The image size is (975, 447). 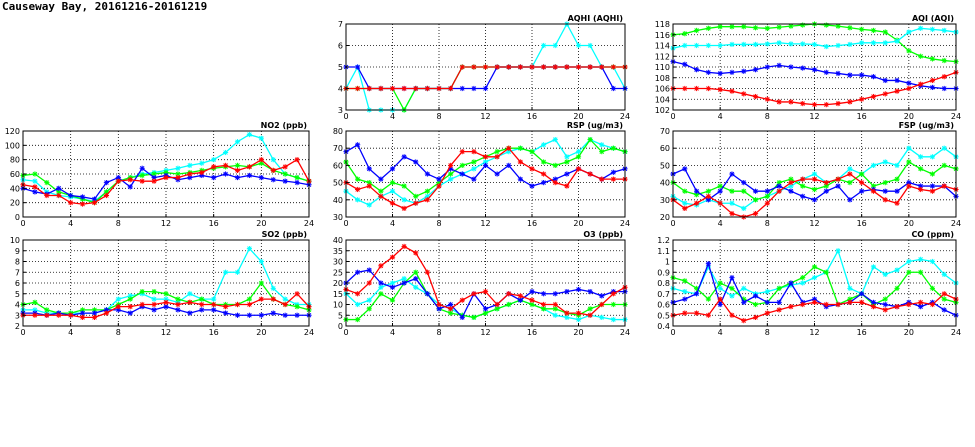 I want to click on page-title: Causeway Bay, 20161216-20161219, so click(x=105, y=6).